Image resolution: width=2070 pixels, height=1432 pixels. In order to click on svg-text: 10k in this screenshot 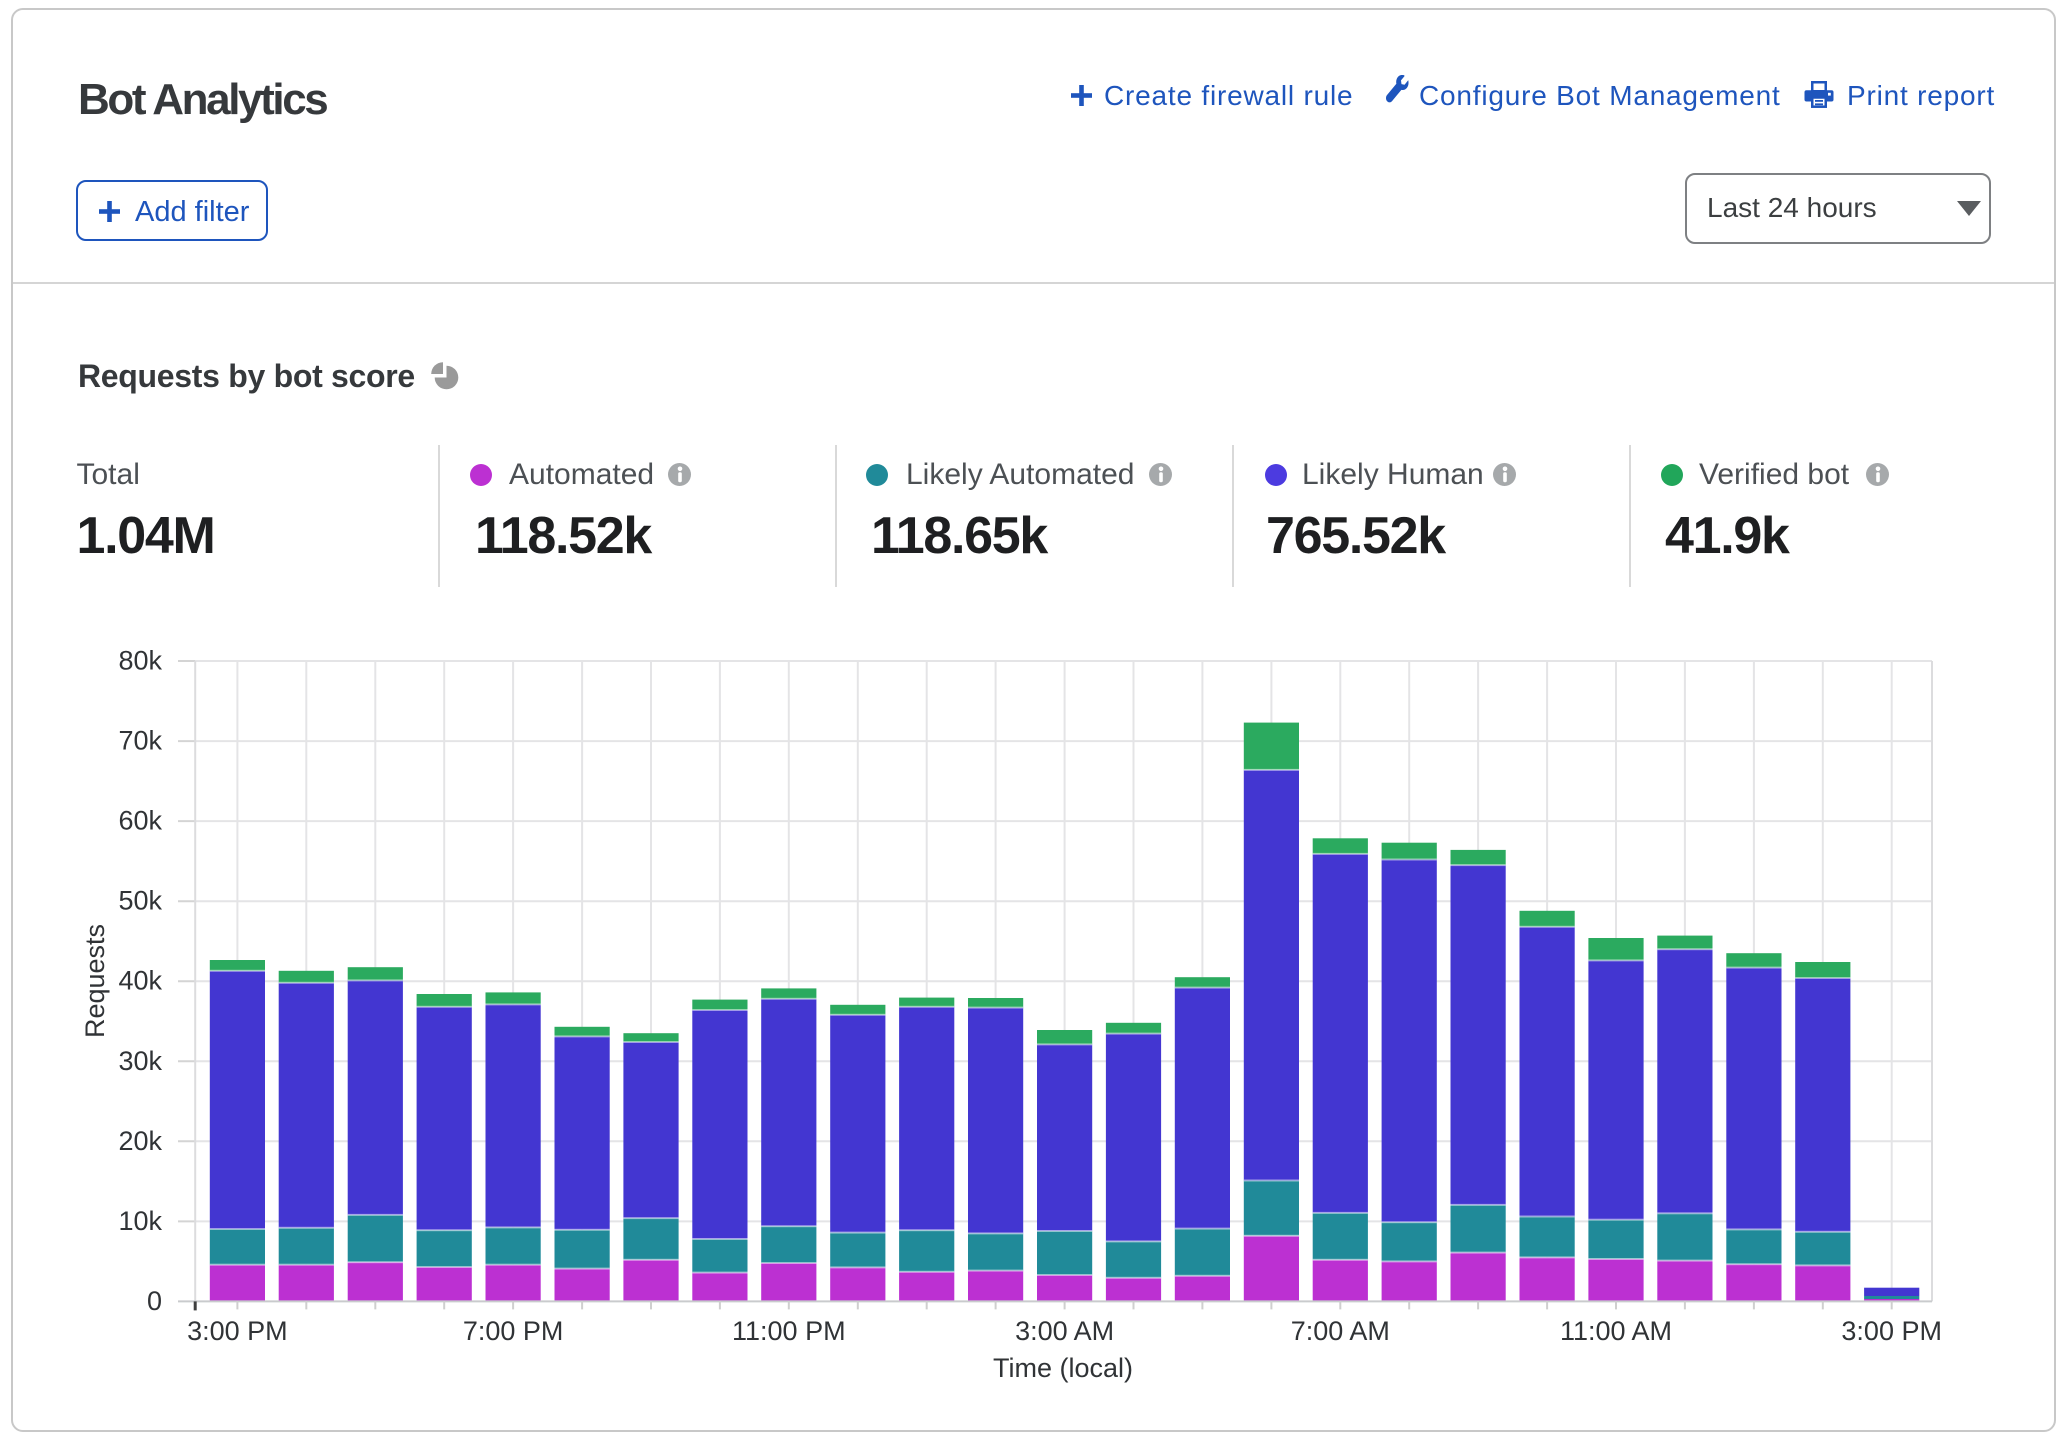, I will do `click(140, 1221)`.